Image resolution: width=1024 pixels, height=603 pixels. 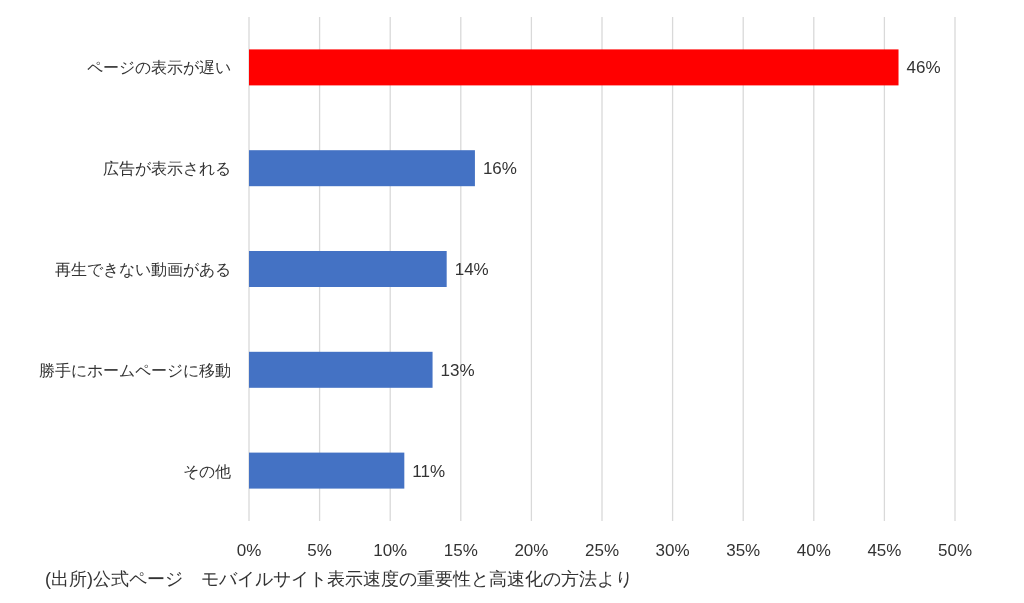 I want to click on x-tick-label: 15%, so click(x=460, y=550).